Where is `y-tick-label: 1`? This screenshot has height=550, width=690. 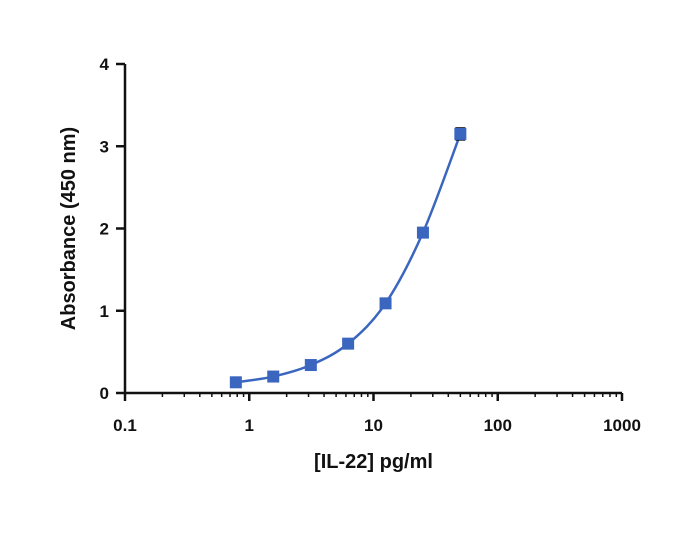
y-tick-label: 1 is located at coordinates (104, 311).